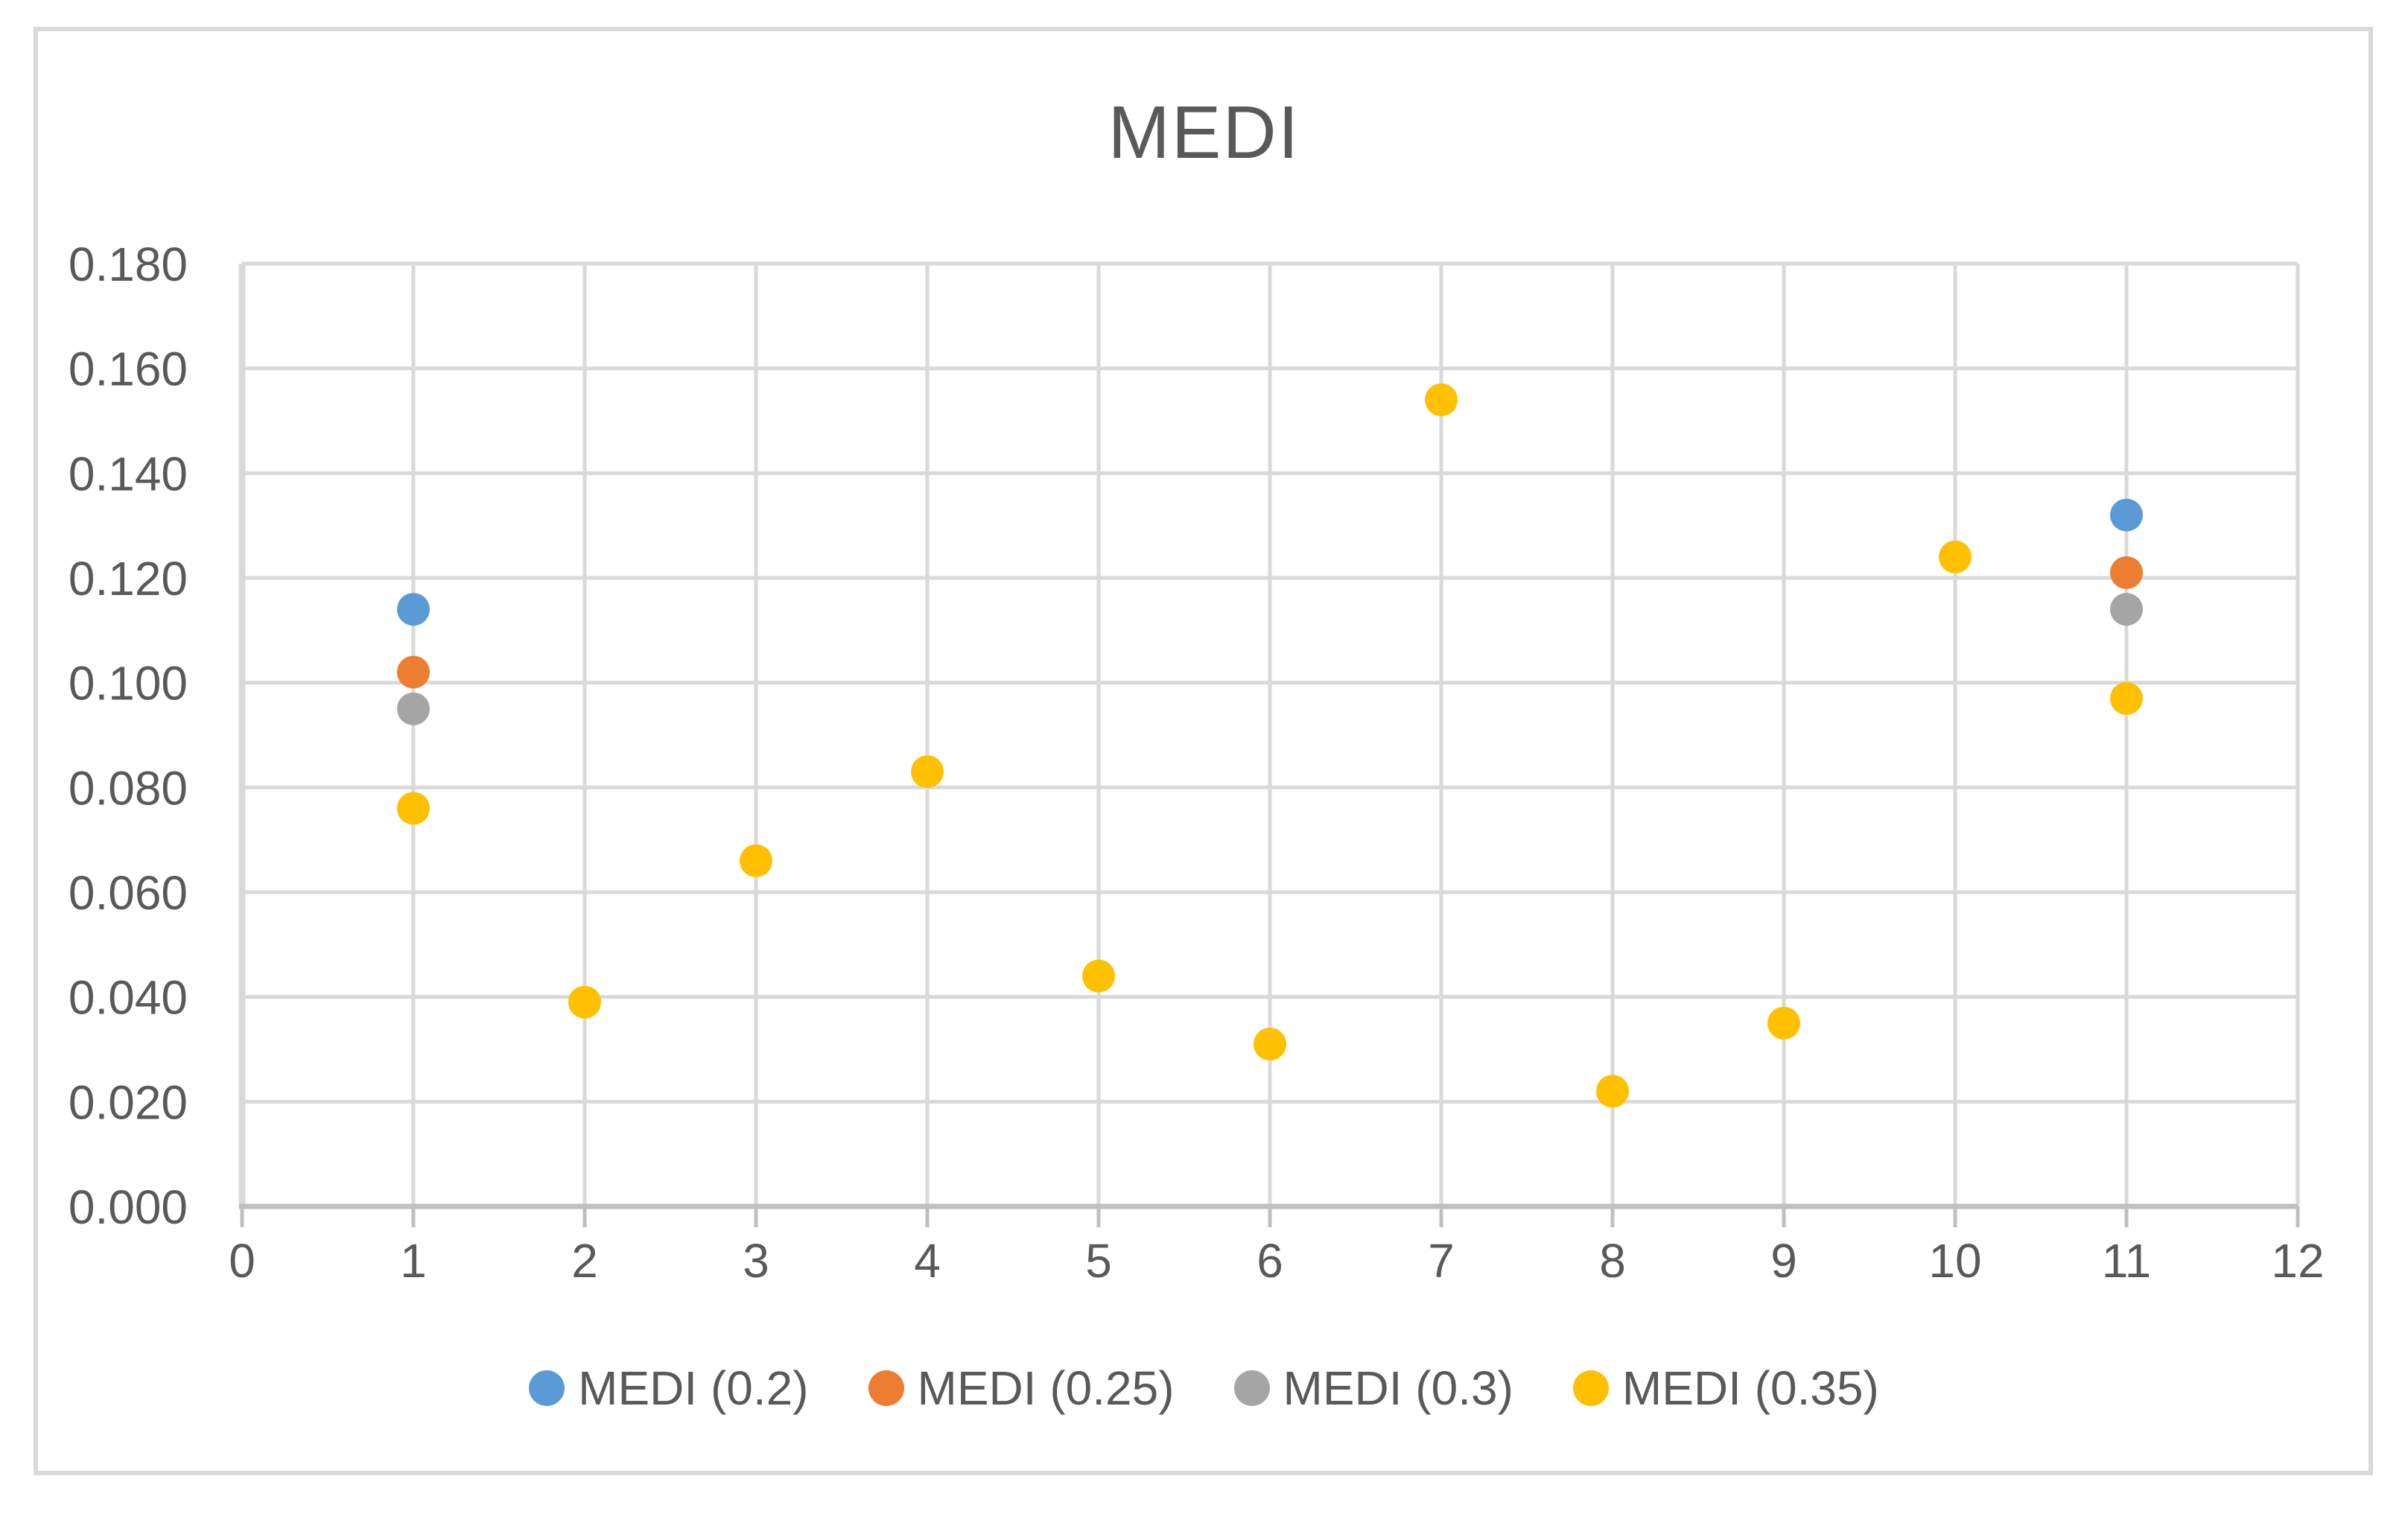 This screenshot has width=2408, height=1514. What do you see at coordinates (1098, 1261) in the screenshot?
I see `x-tick-label: 5` at bounding box center [1098, 1261].